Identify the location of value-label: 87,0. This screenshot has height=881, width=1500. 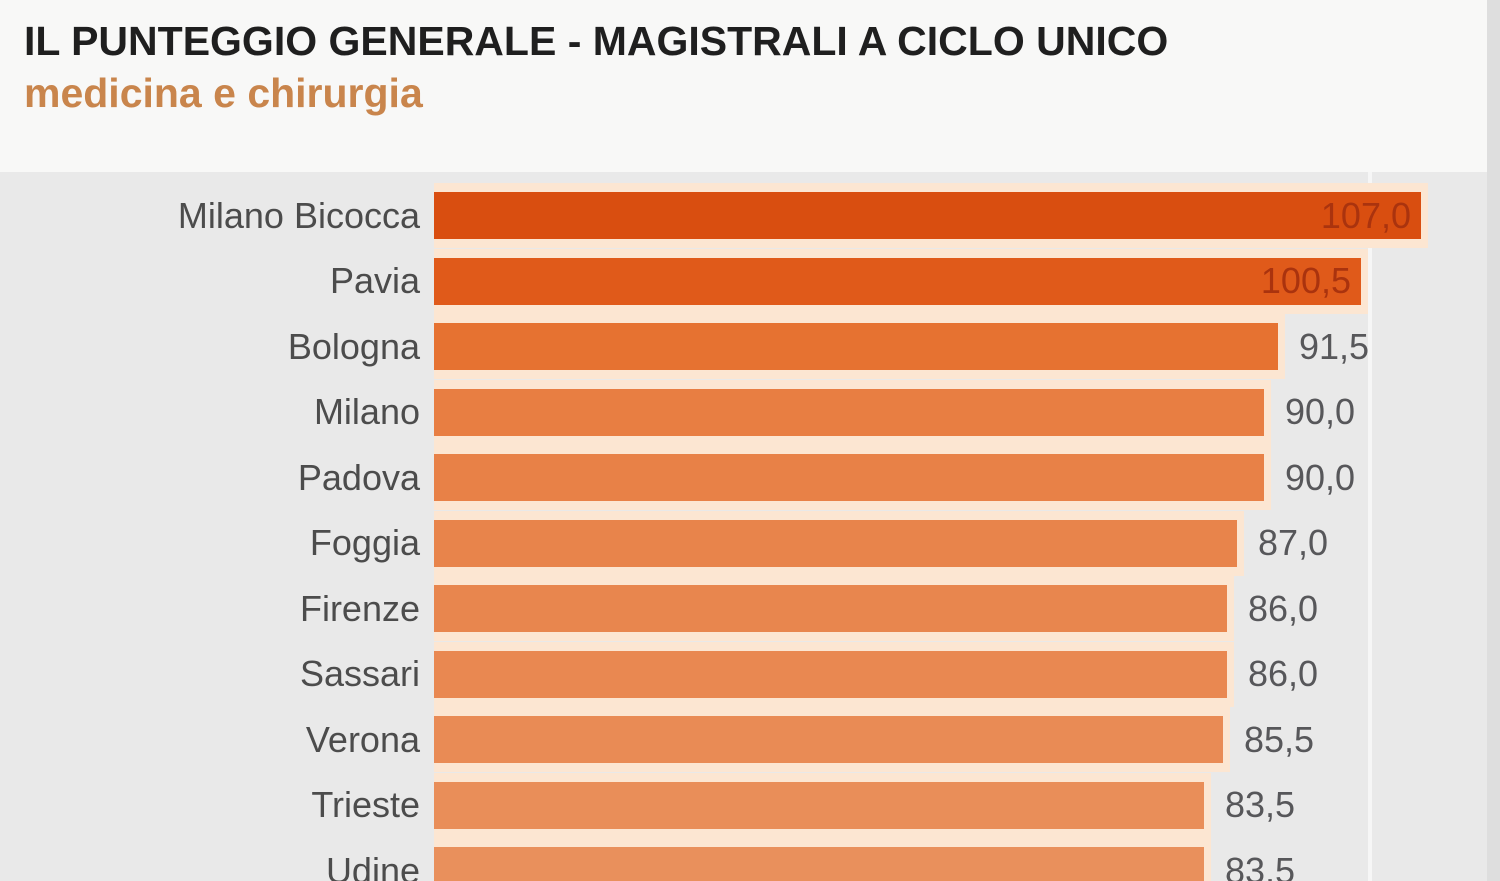
(1293, 543).